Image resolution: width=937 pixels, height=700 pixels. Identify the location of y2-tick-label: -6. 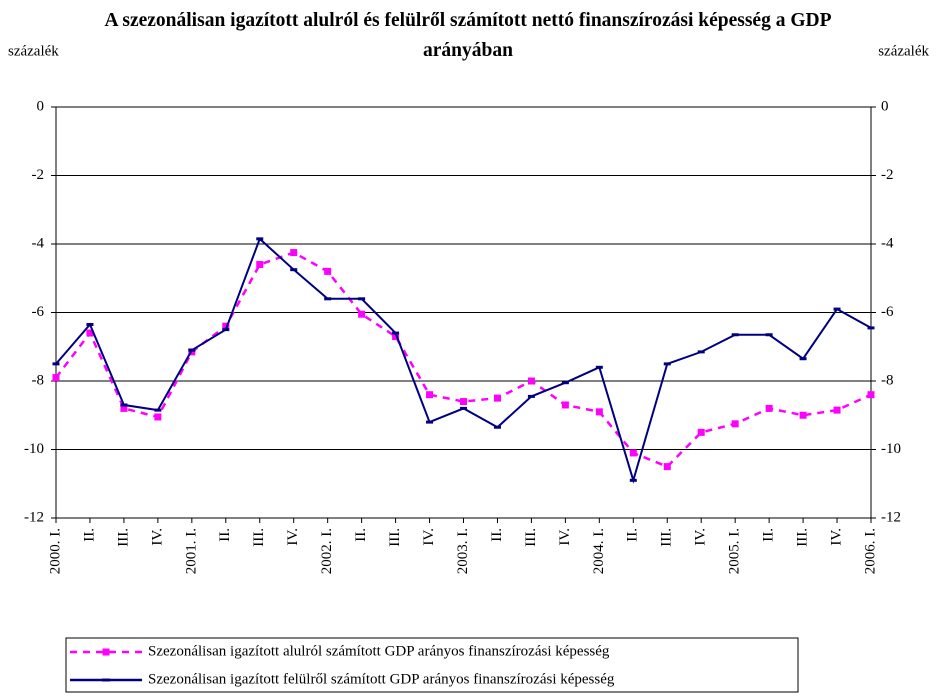
(887, 312).